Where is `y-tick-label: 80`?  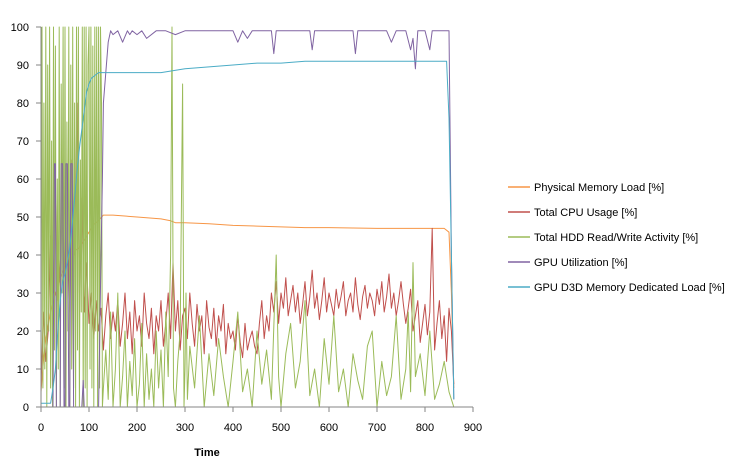
y-tick-label: 80 is located at coordinates (23, 104).